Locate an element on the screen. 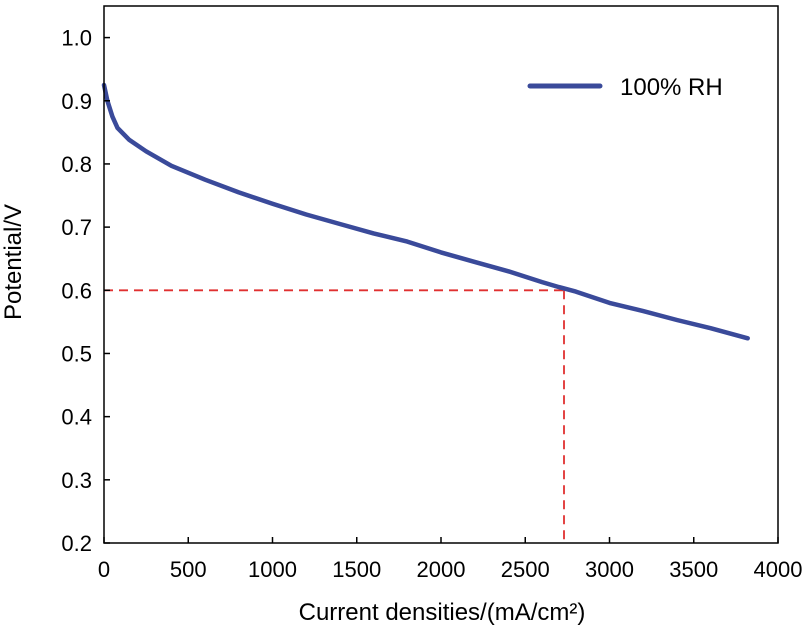 This screenshot has width=810, height=629. legend: 100% RH is located at coordinates (625, 87).